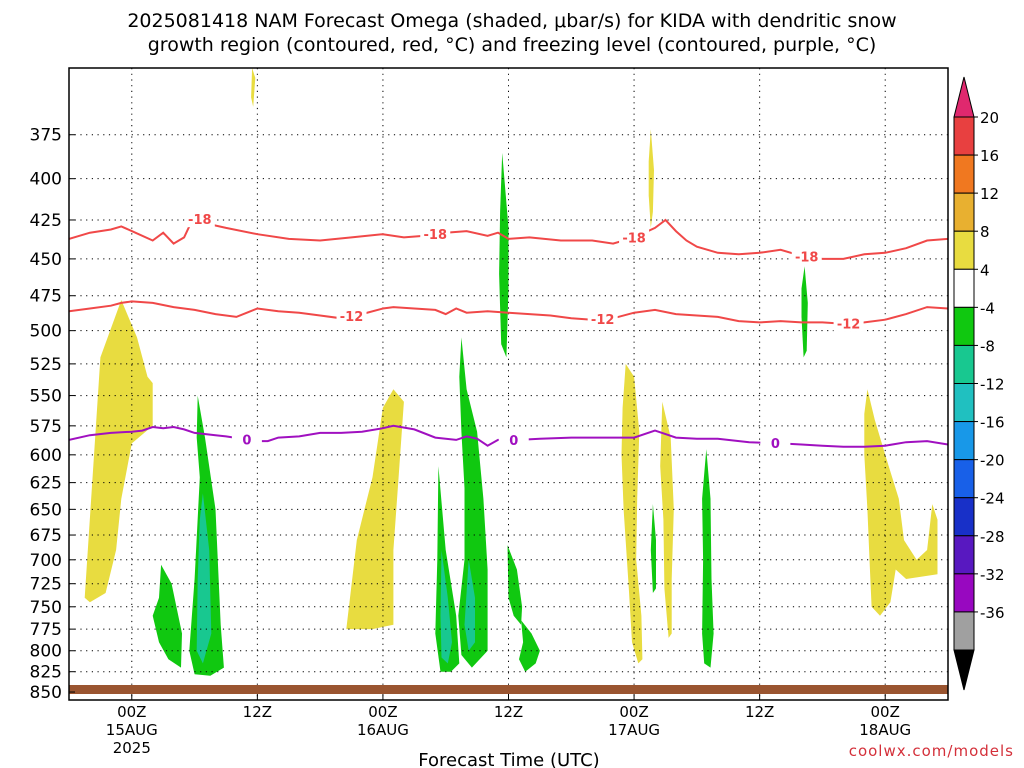 This screenshot has width=1024, height=768. Describe the element at coordinates (46, 456) in the screenshot. I see `y-tick-label-600: 600` at that location.